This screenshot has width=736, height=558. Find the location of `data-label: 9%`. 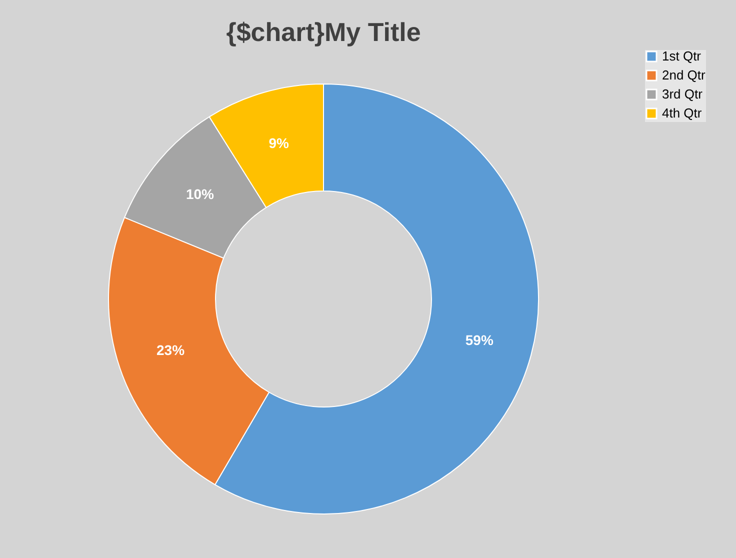

data-label: 9% is located at coordinates (279, 142).